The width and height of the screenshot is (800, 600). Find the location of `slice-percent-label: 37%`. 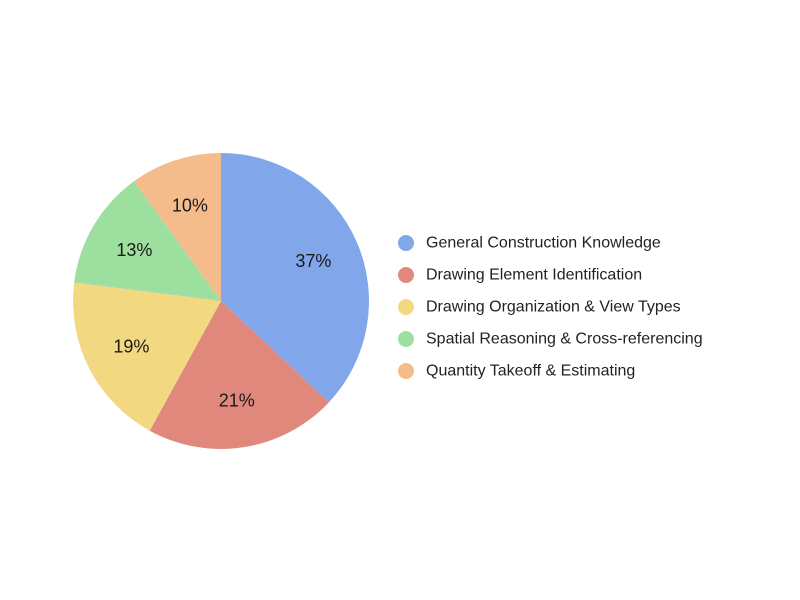

slice-percent-label: 37% is located at coordinates (313, 261).